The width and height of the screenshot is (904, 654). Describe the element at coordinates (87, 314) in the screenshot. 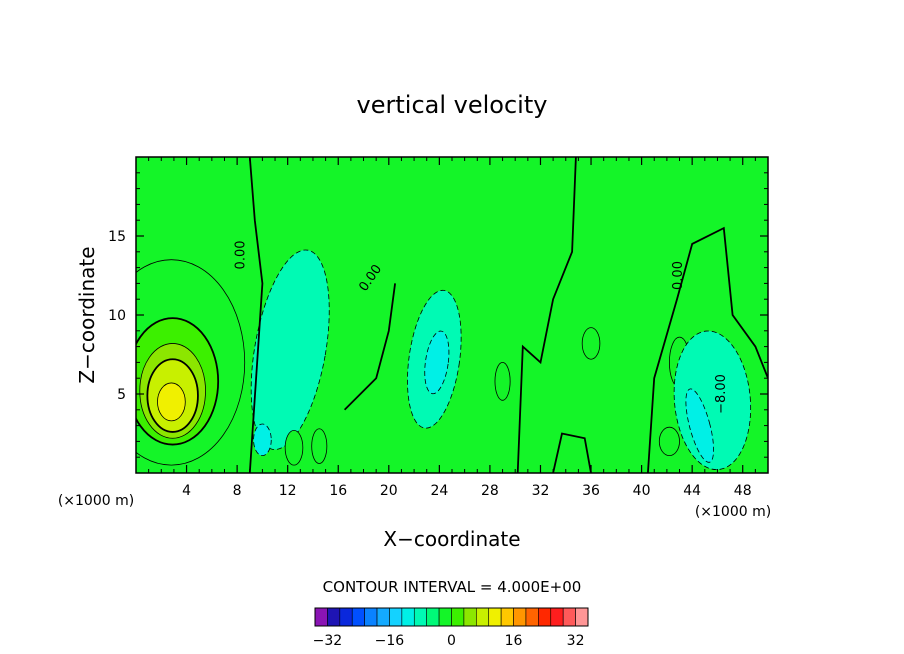

I see `y-axis-title: Z−coordinate` at that location.